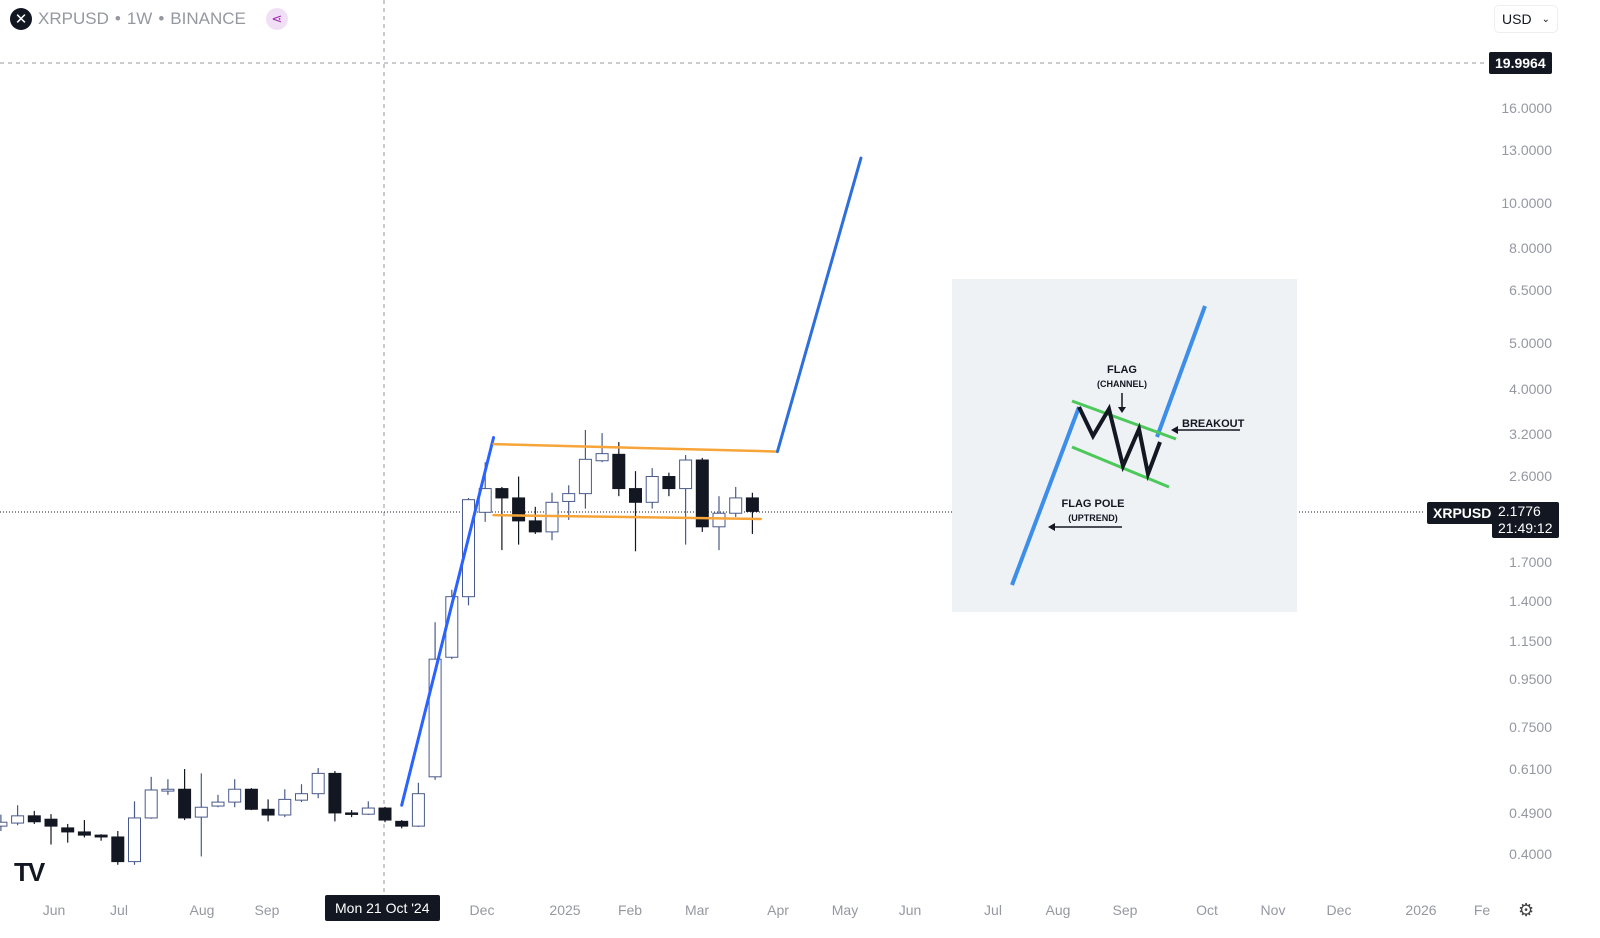 Image resolution: width=1600 pixels, height=938 pixels. What do you see at coordinates (482, 910) in the screenshot?
I see `time-axis-label: Dec` at bounding box center [482, 910].